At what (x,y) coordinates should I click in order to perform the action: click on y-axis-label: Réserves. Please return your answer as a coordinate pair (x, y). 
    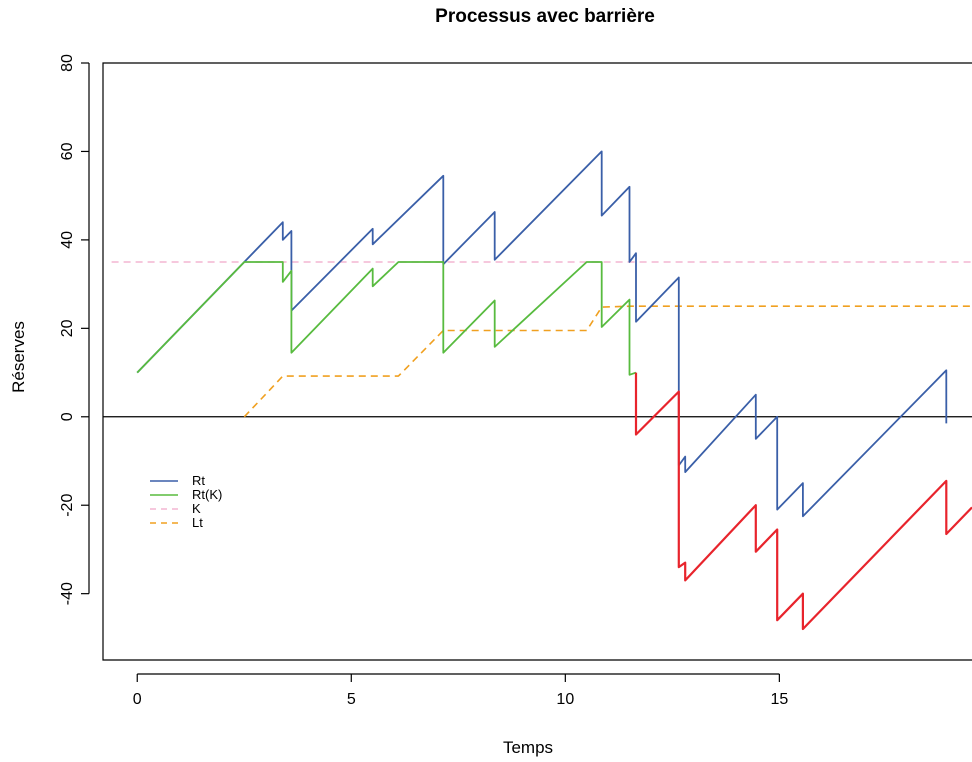
    Looking at the image, I should click on (18, 357).